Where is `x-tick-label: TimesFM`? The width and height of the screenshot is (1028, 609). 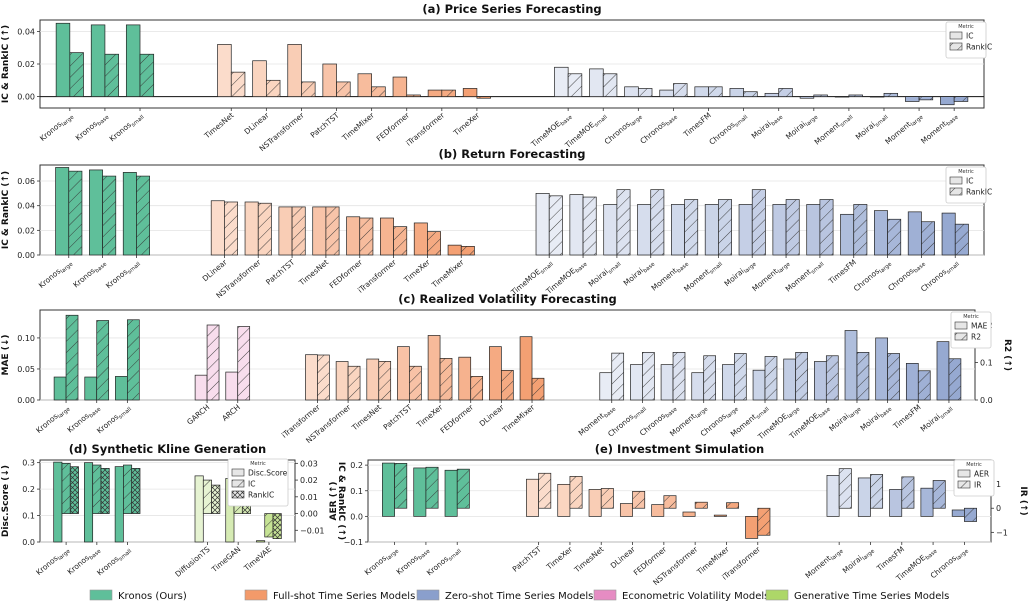
x-tick-label: TimesFM is located at coordinates (697, 125).